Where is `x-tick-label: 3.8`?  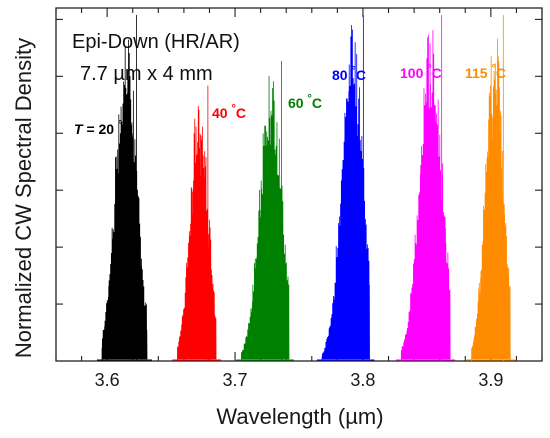
x-tick-label: 3.8 is located at coordinates (362, 380).